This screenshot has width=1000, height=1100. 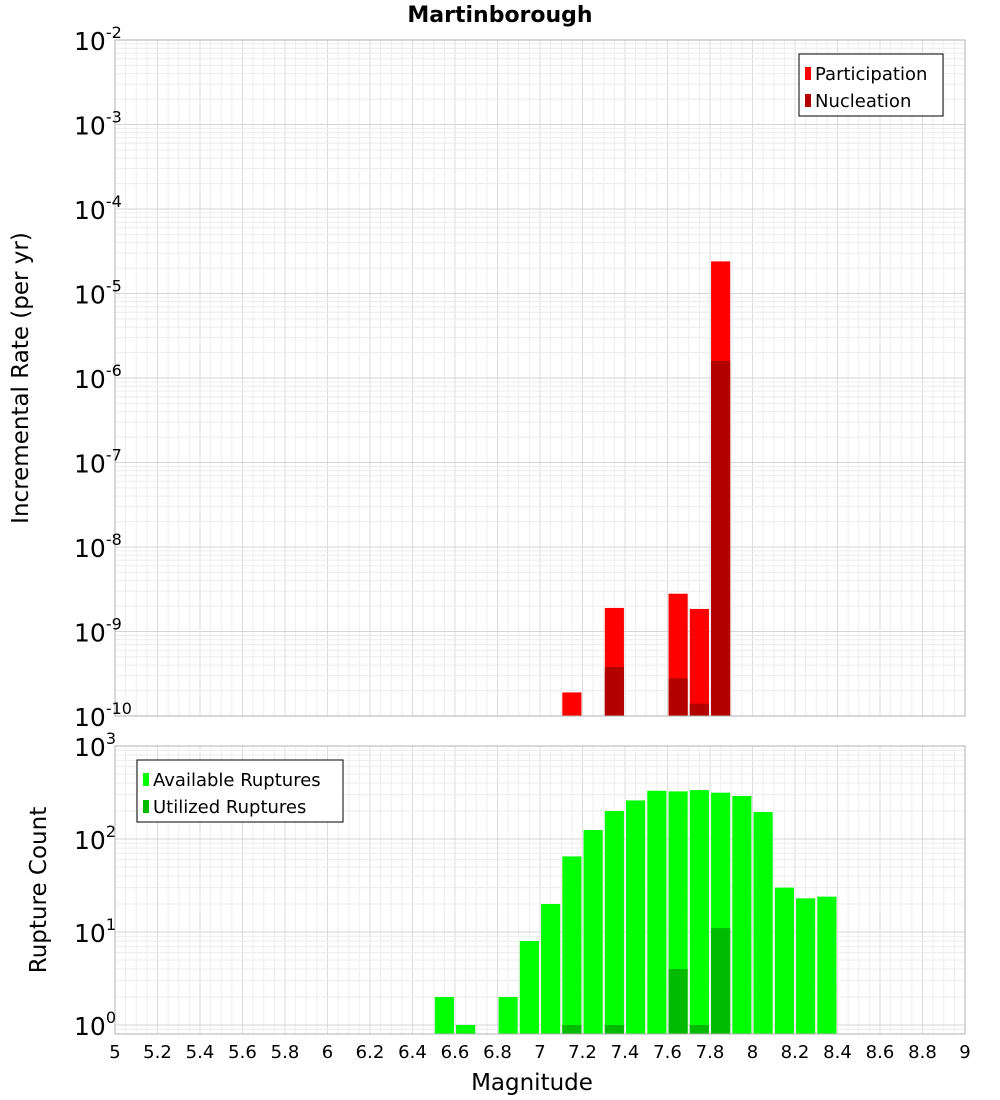 What do you see at coordinates (625, 1052) in the screenshot?
I see `x-tick-label: 7.4` at bounding box center [625, 1052].